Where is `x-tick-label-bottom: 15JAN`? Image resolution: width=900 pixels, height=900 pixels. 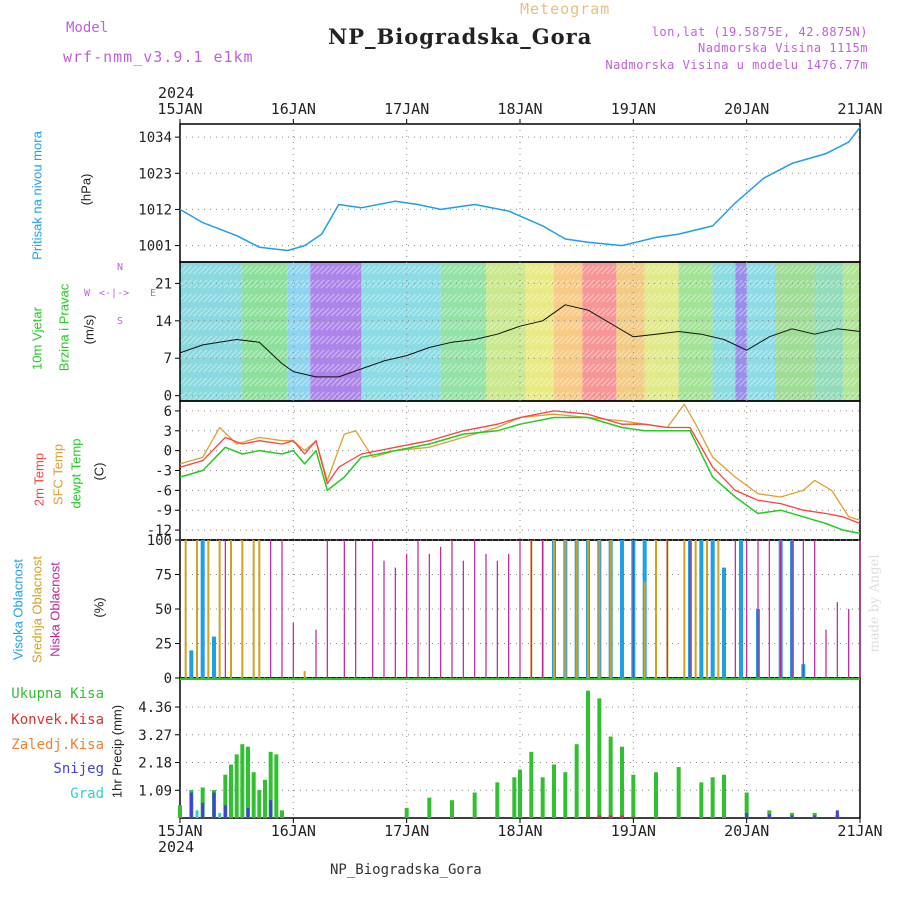 x-tick-label-bottom: 15JAN is located at coordinates (179, 831).